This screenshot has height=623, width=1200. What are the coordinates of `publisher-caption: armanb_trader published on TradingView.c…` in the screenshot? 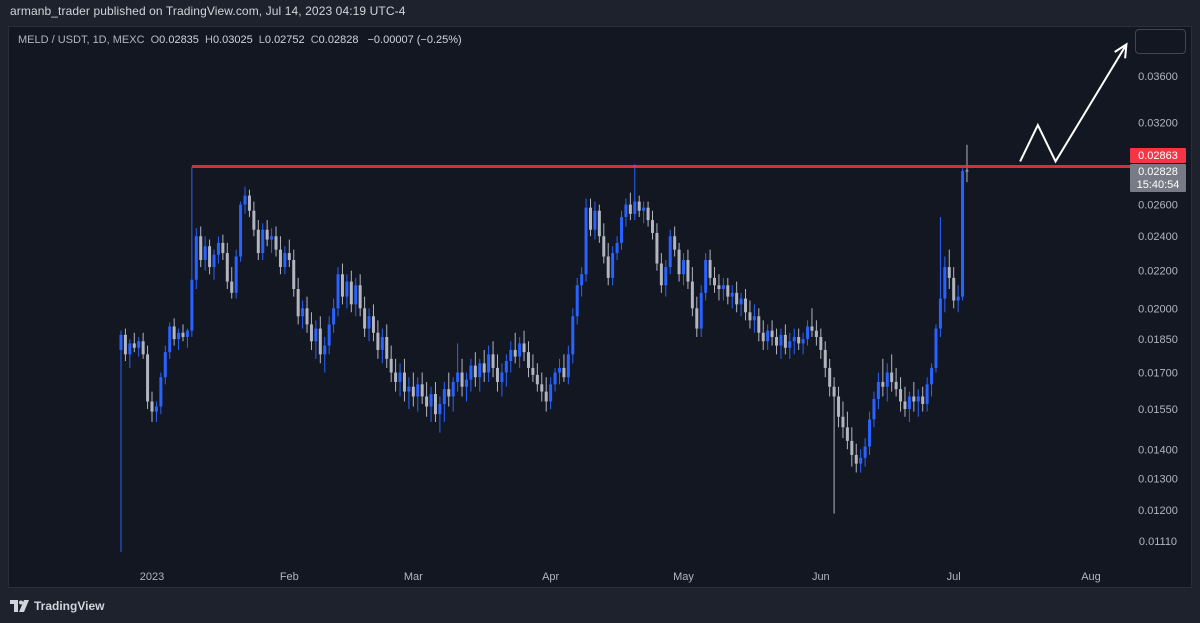 It's located at (208, 11).